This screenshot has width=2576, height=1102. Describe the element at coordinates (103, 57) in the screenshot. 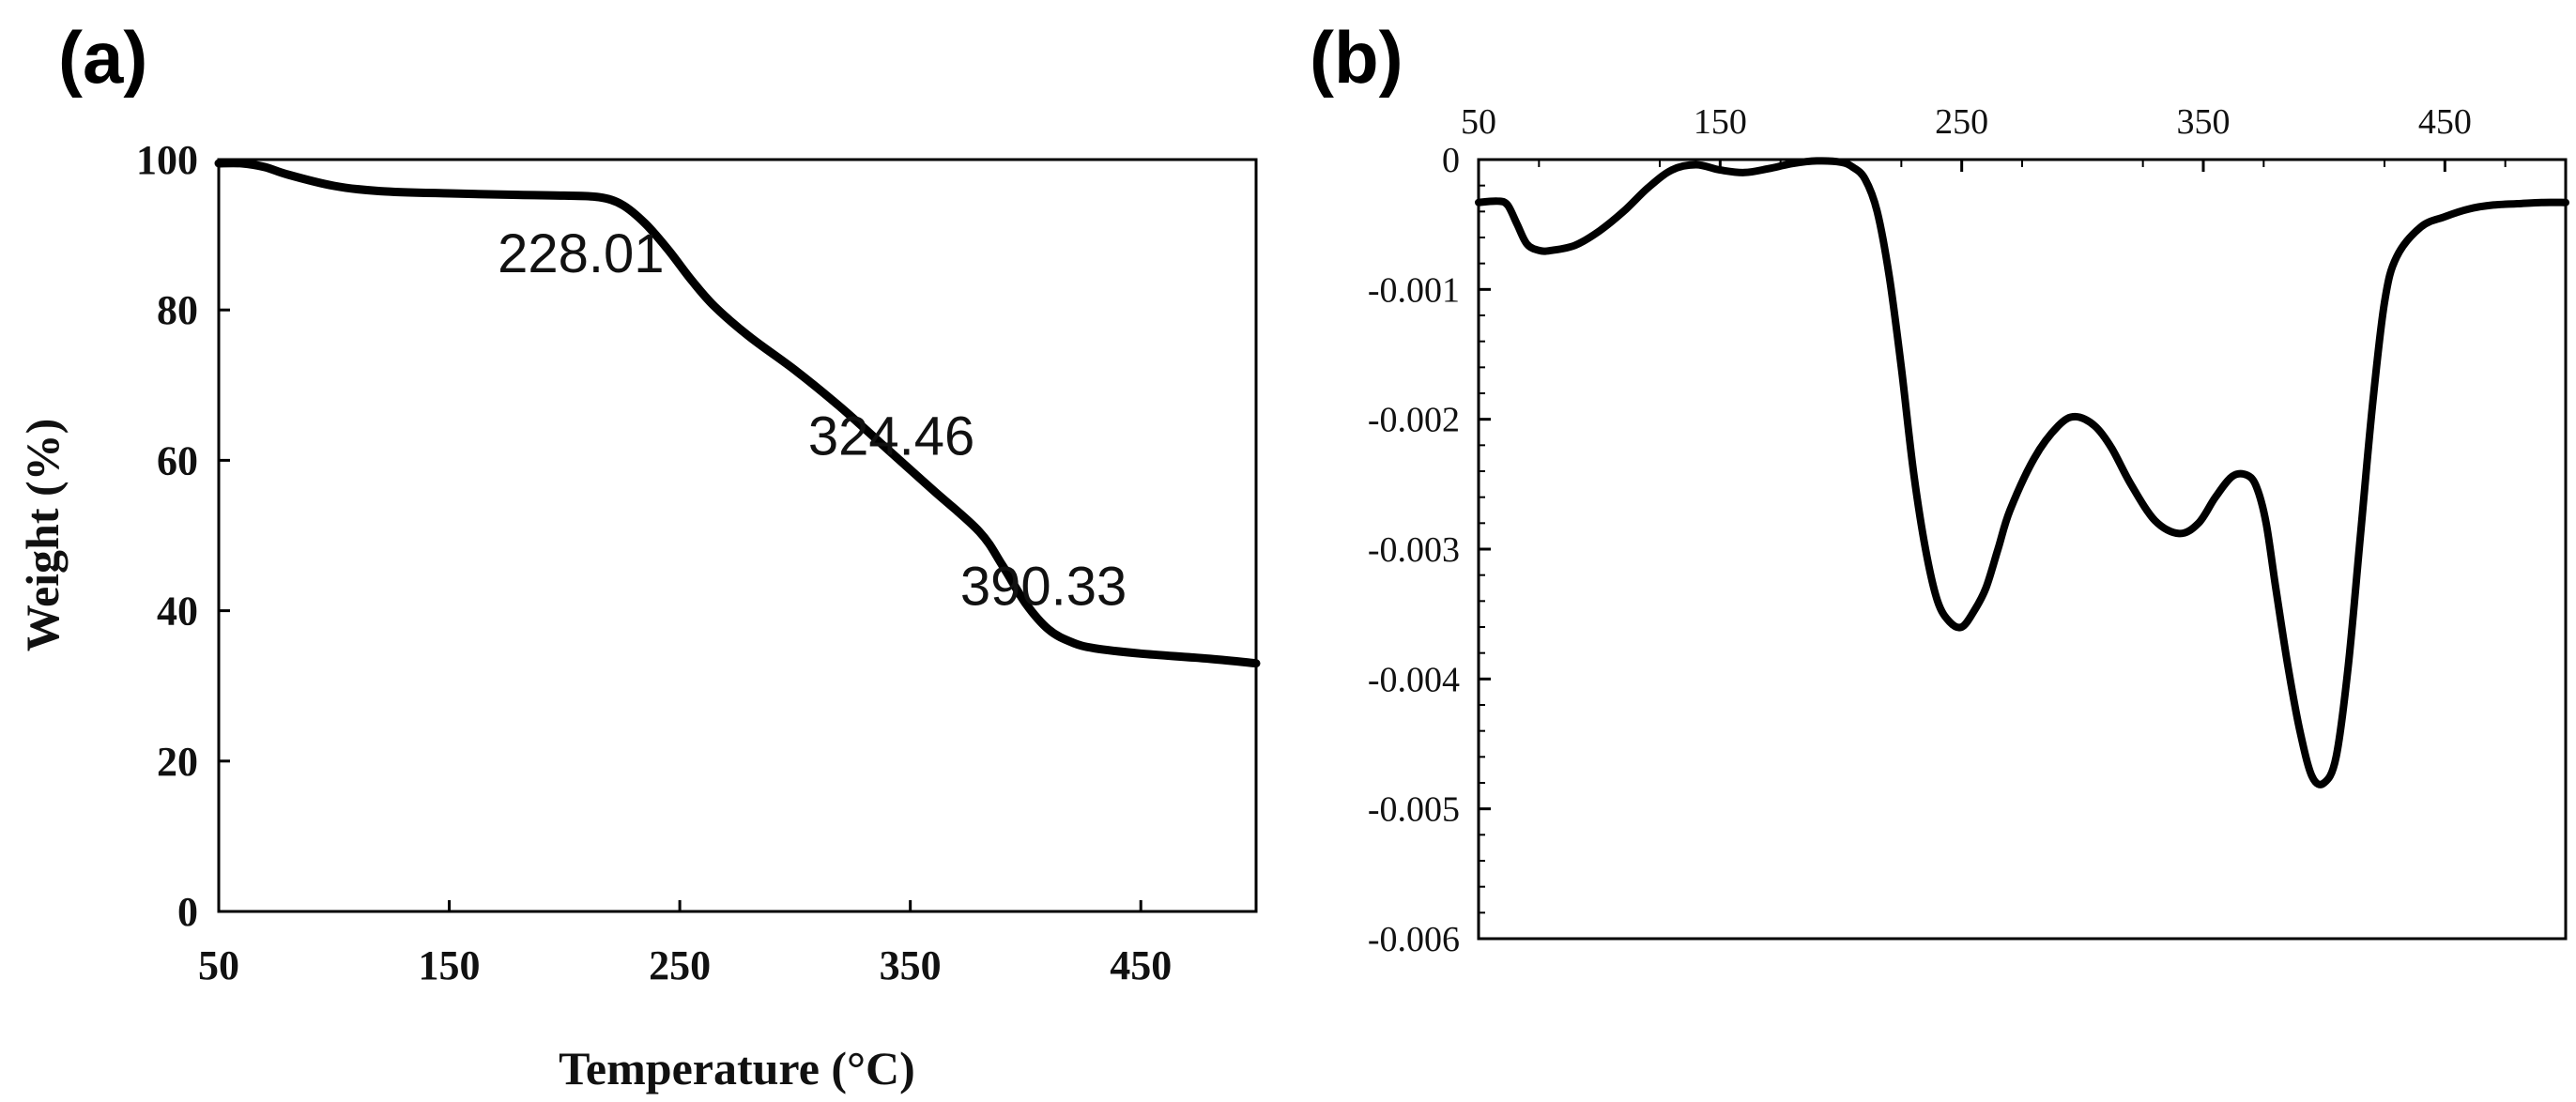

I see `panel-label-a: (a)` at that location.